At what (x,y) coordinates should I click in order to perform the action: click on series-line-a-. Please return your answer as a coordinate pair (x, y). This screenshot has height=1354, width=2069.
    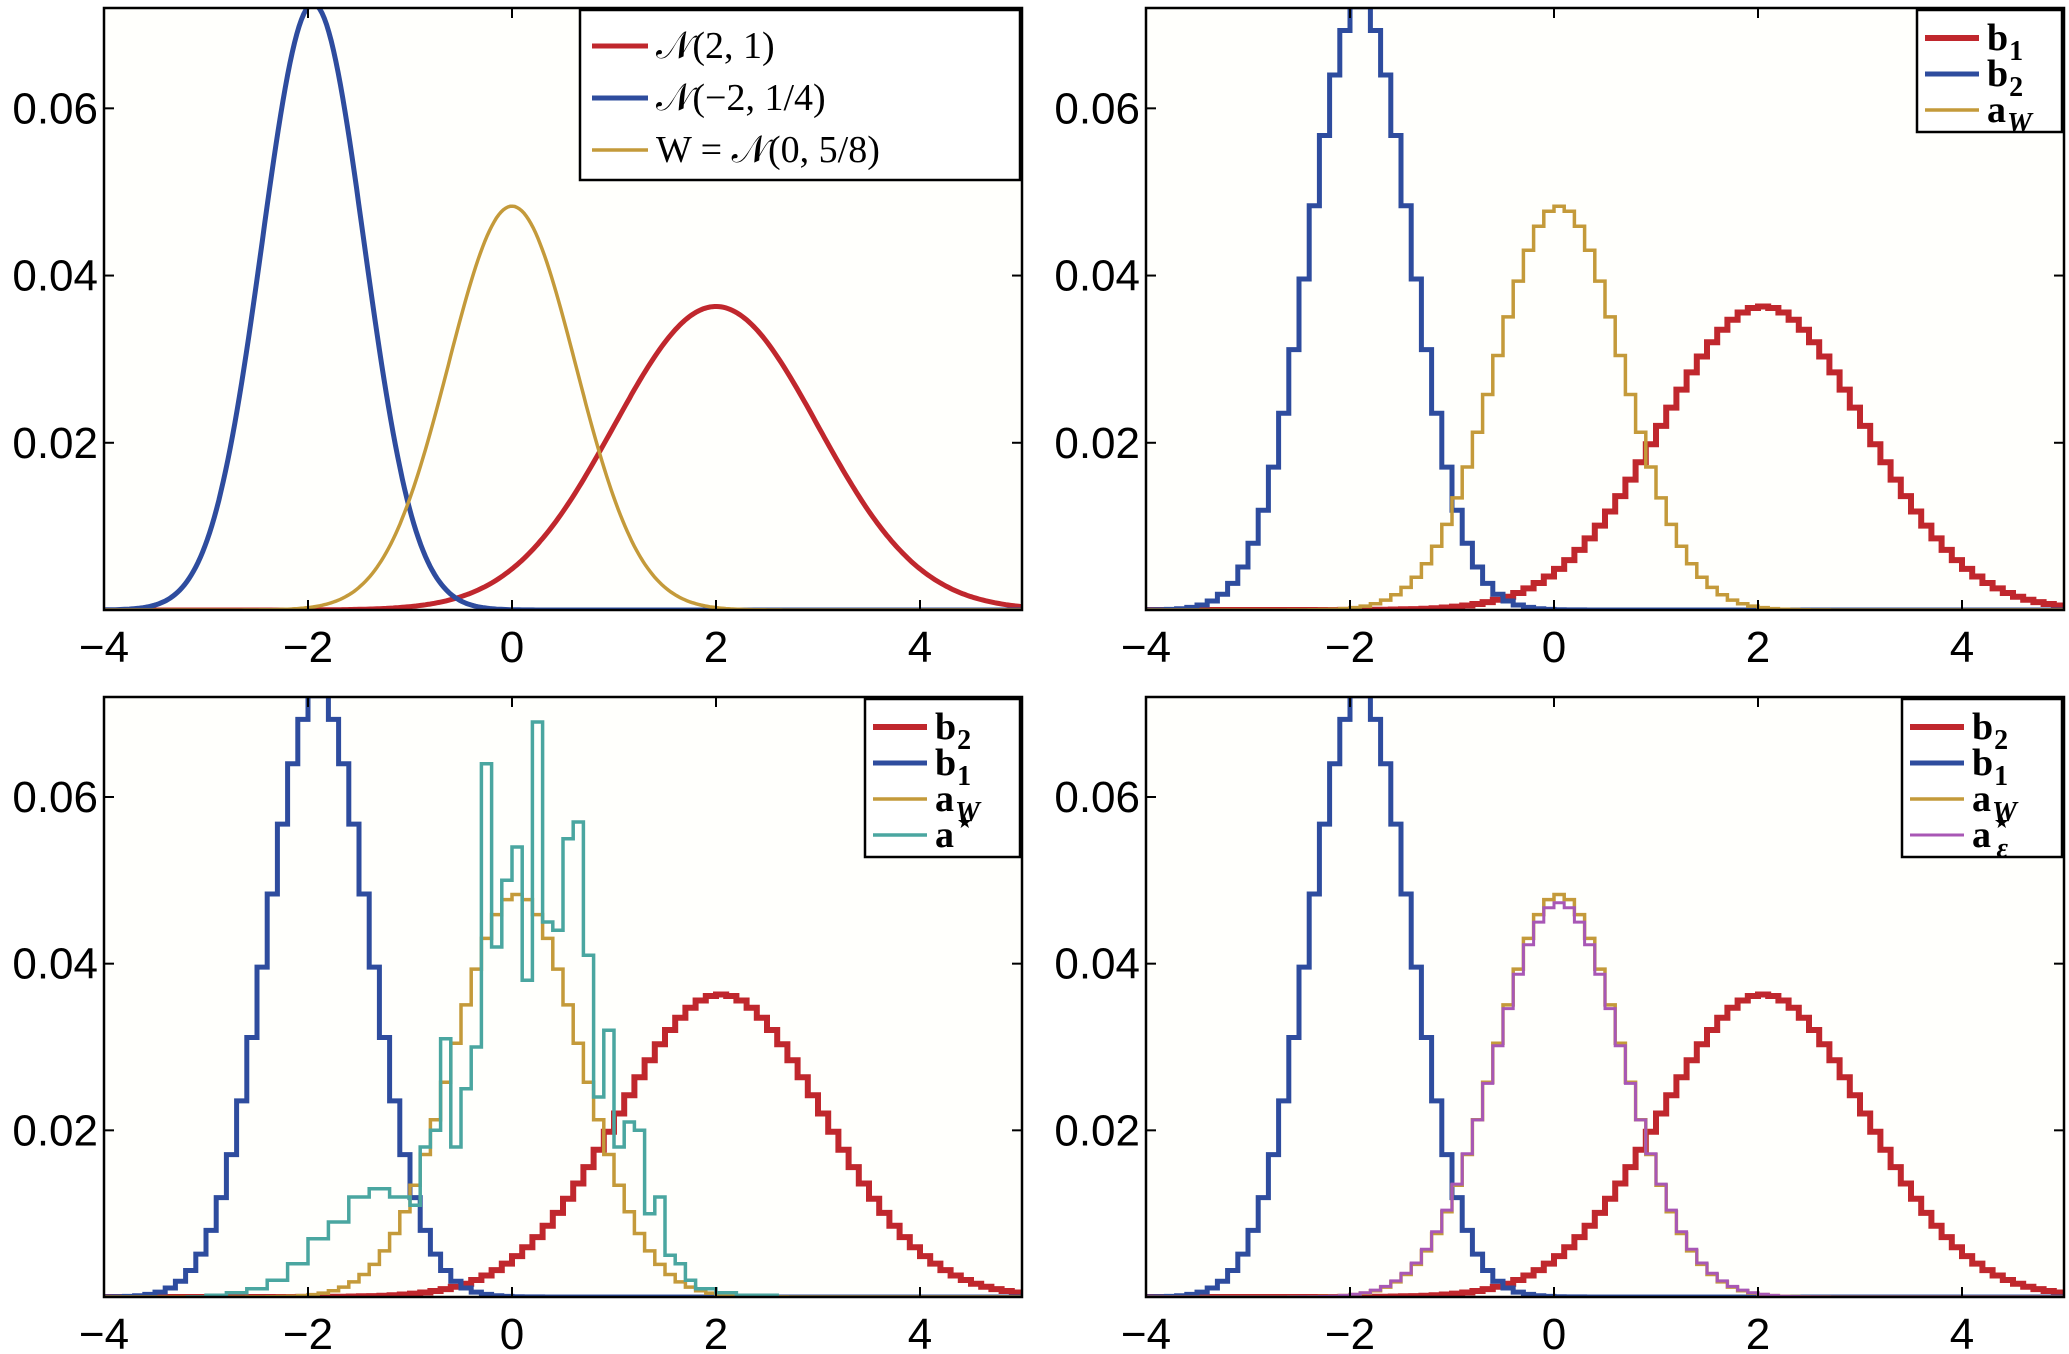
    Looking at the image, I should click on (482, 1008).